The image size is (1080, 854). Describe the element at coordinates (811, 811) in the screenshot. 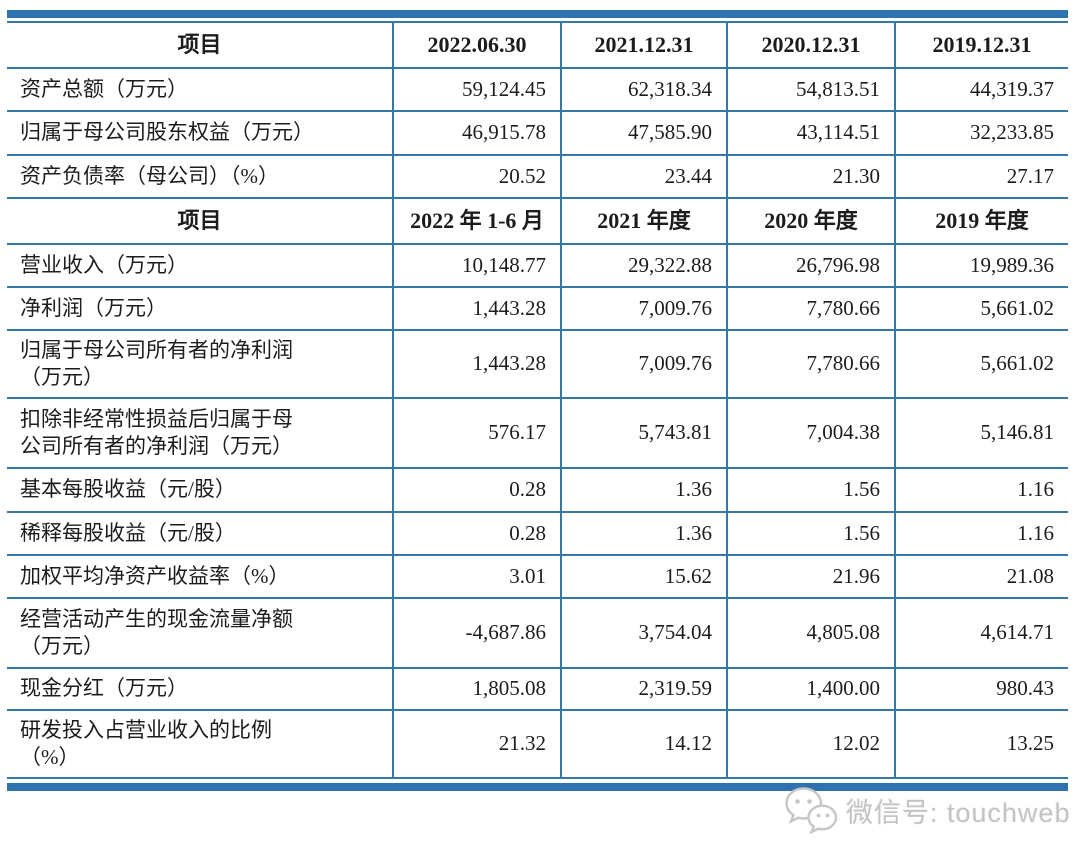

I see `wechat-icon` at that location.